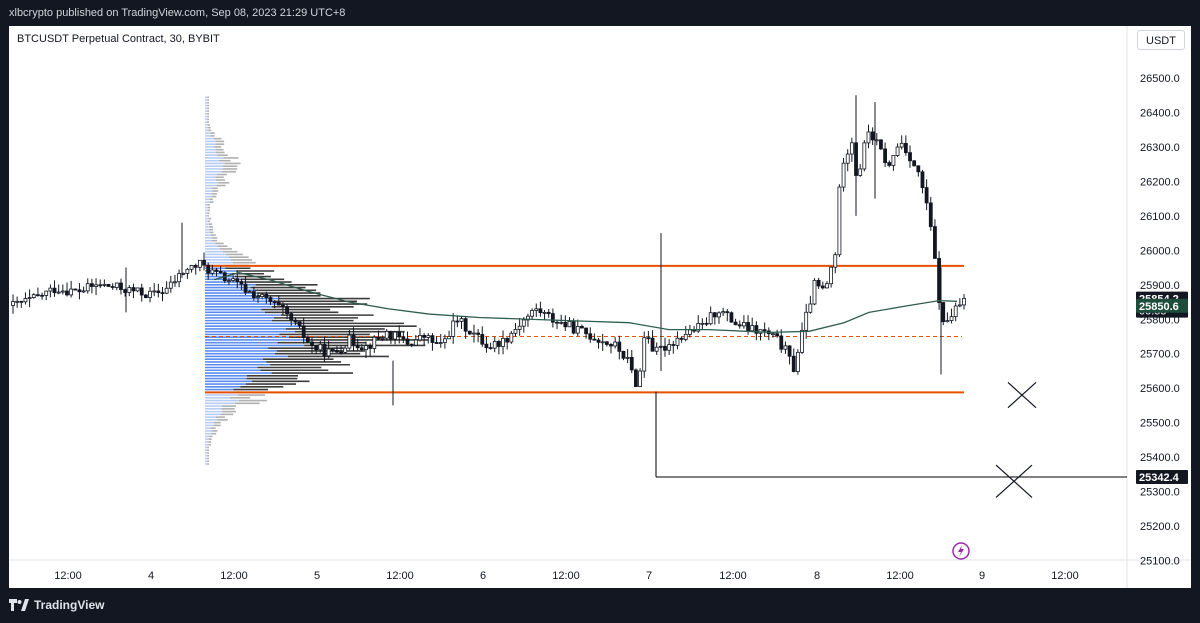 The width and height of the screenshot is (1200, 623). What do you see at coordinates (1160, 251) in the screenshot?
I see `y-tick-label: 26000.0` at bounding box center [1160, 251].